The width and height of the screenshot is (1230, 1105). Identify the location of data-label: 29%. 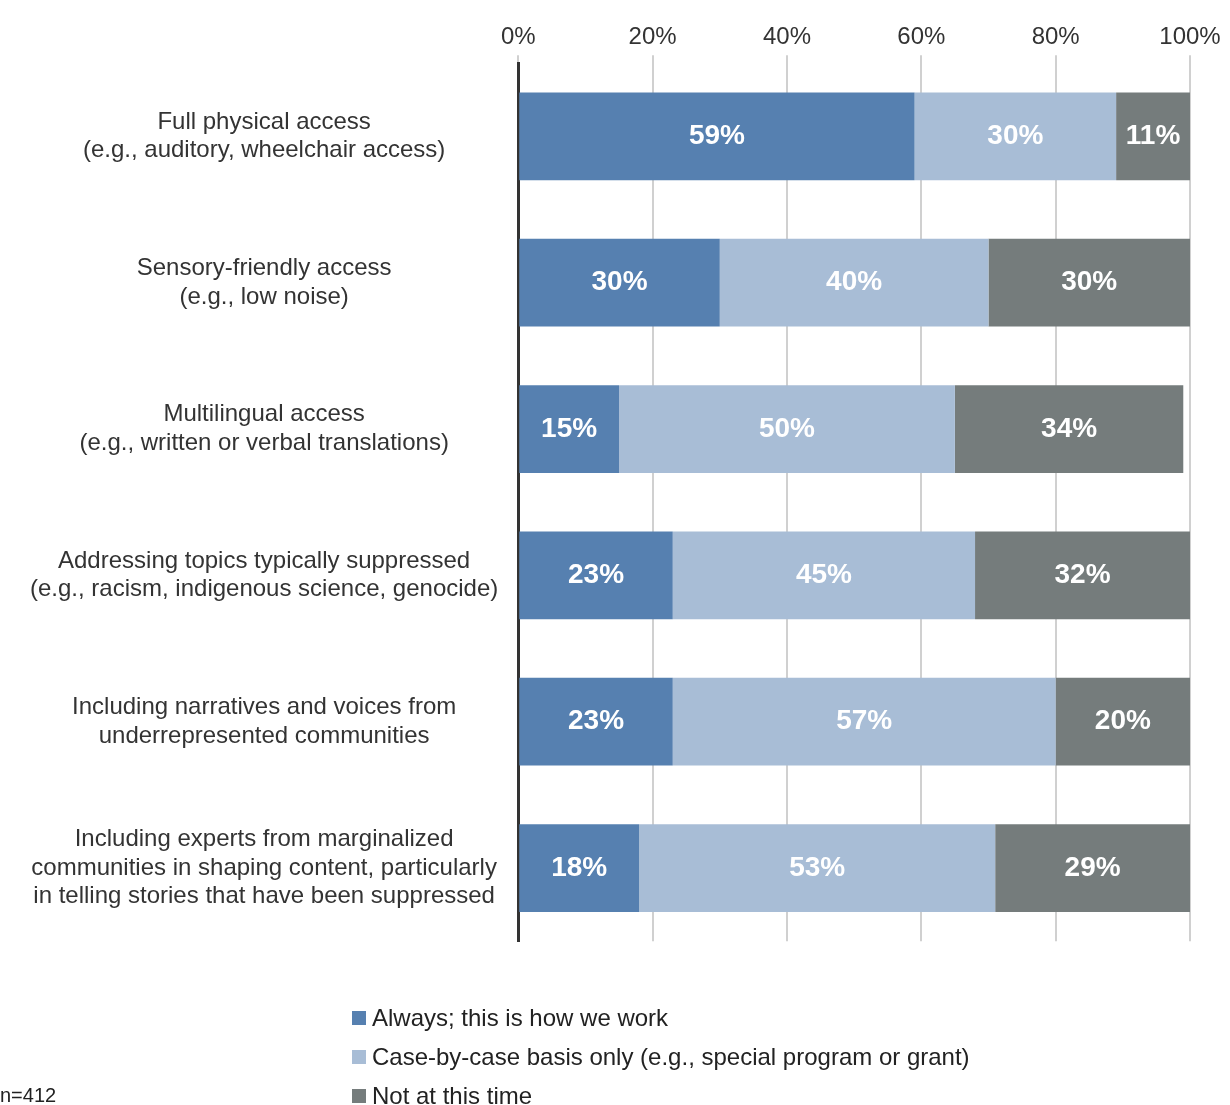
(1092, 866).